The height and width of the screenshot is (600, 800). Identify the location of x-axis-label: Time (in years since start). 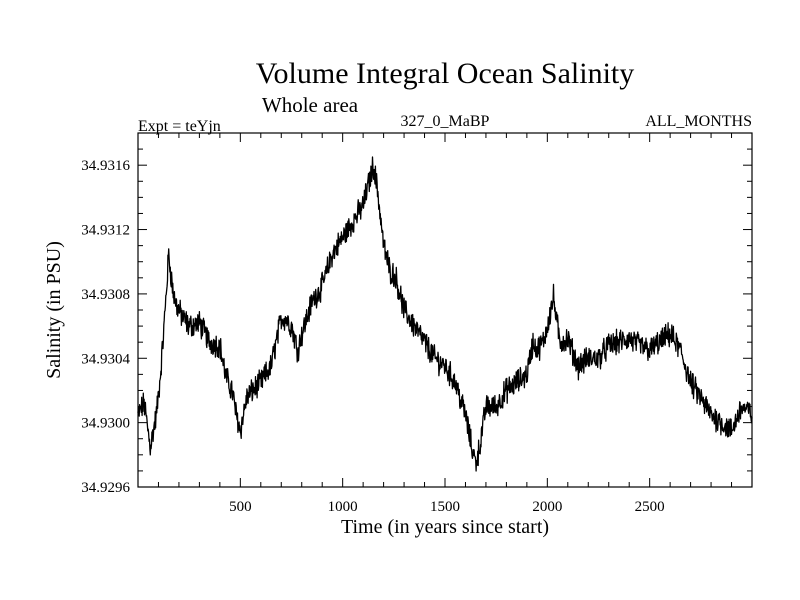
(445, 527).